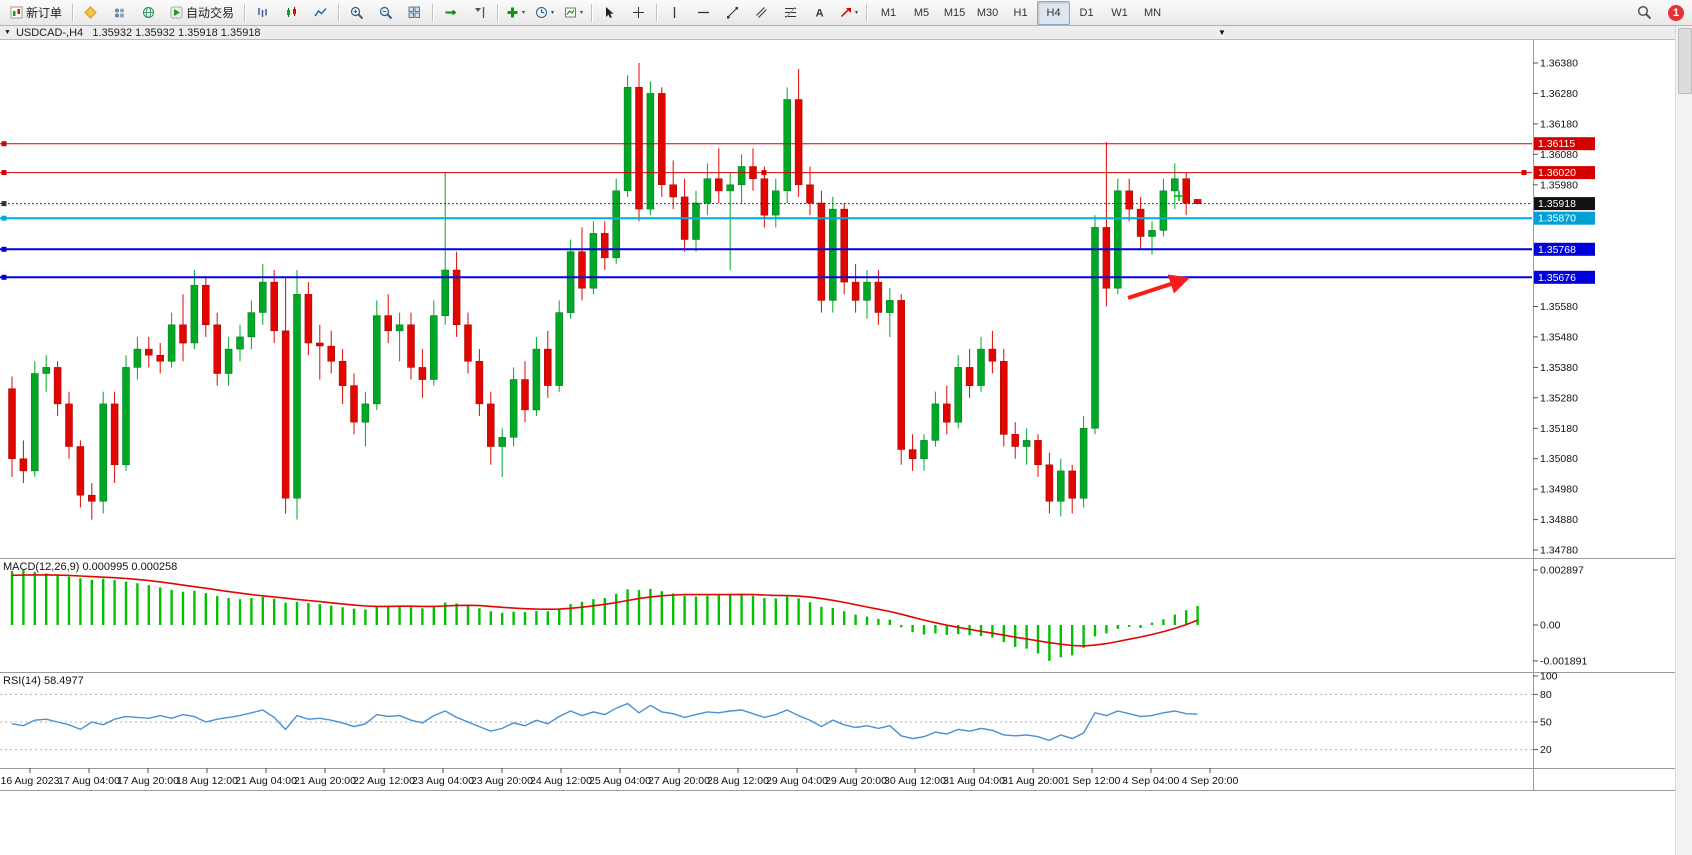  I want to click on auto-scroll-button, so click(450, 13).